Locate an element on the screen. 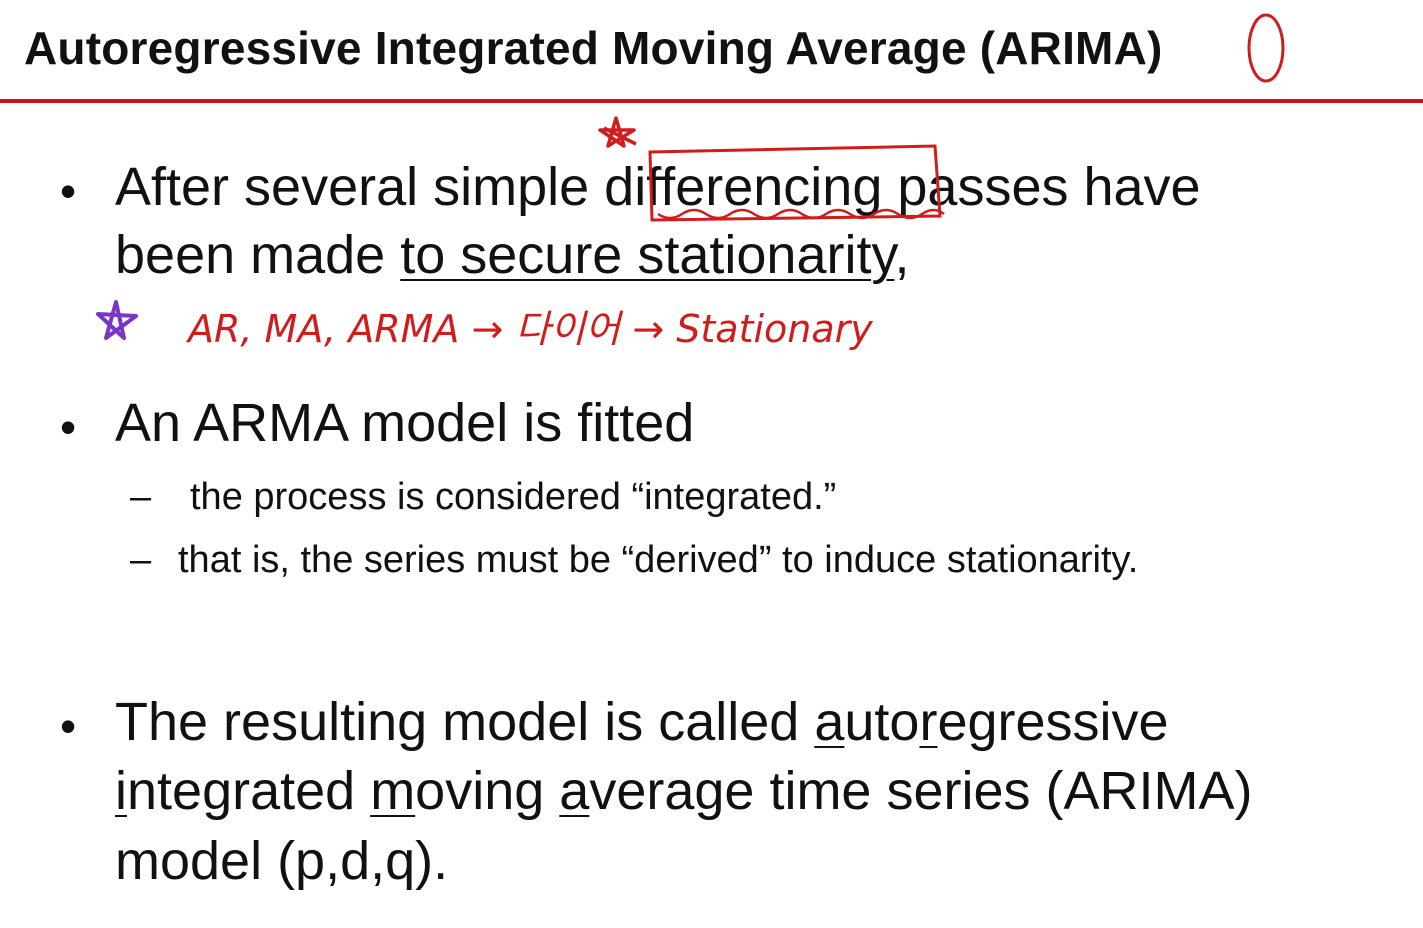  b3-text-pre: The resulting model is called is located at coordinates (465, 722).